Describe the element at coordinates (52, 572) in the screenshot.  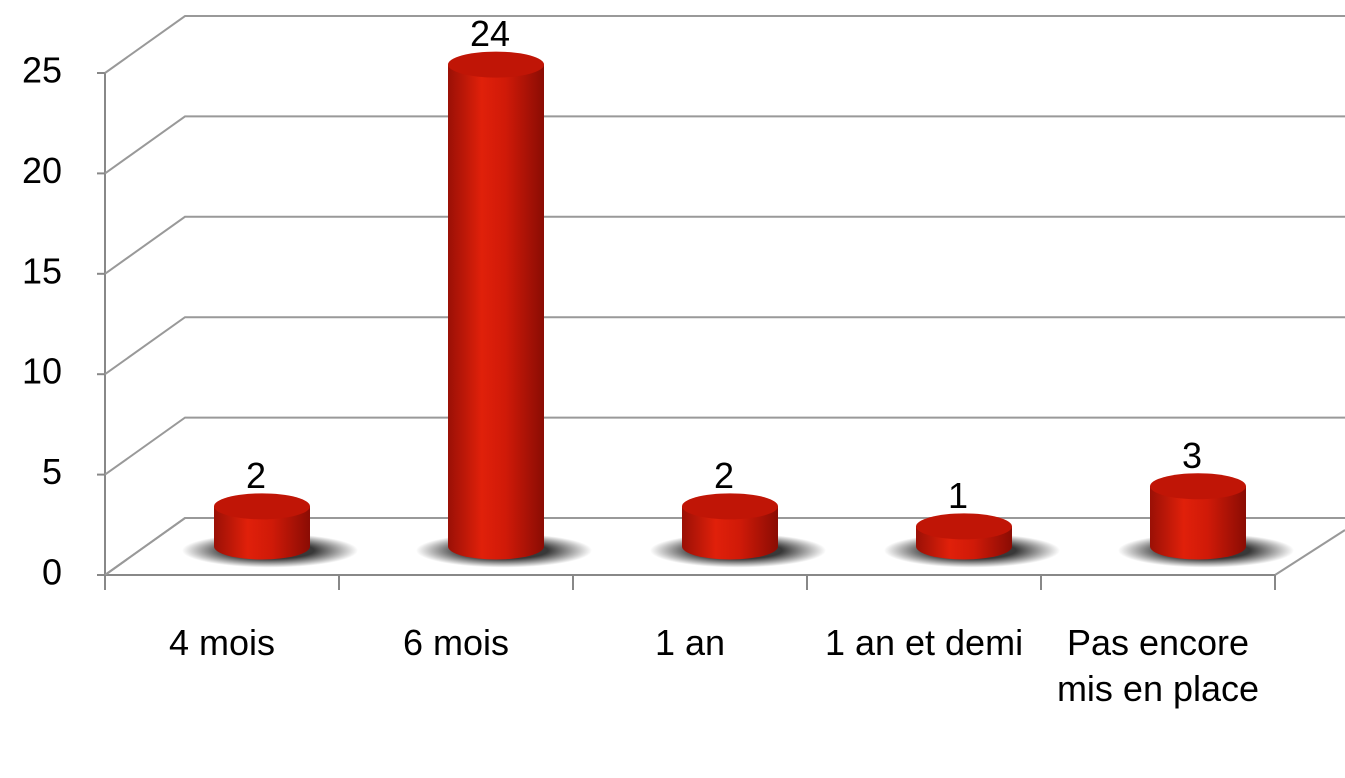
I see `y-tick-label: 0` at that location.